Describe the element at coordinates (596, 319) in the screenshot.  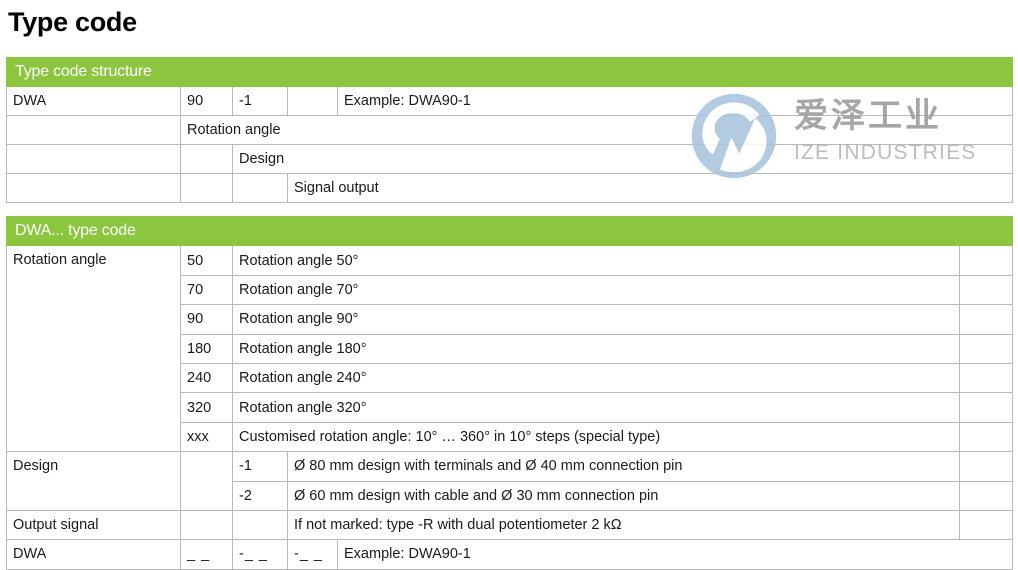
I see `cell-desc: Rotation angle 90°` at that location.